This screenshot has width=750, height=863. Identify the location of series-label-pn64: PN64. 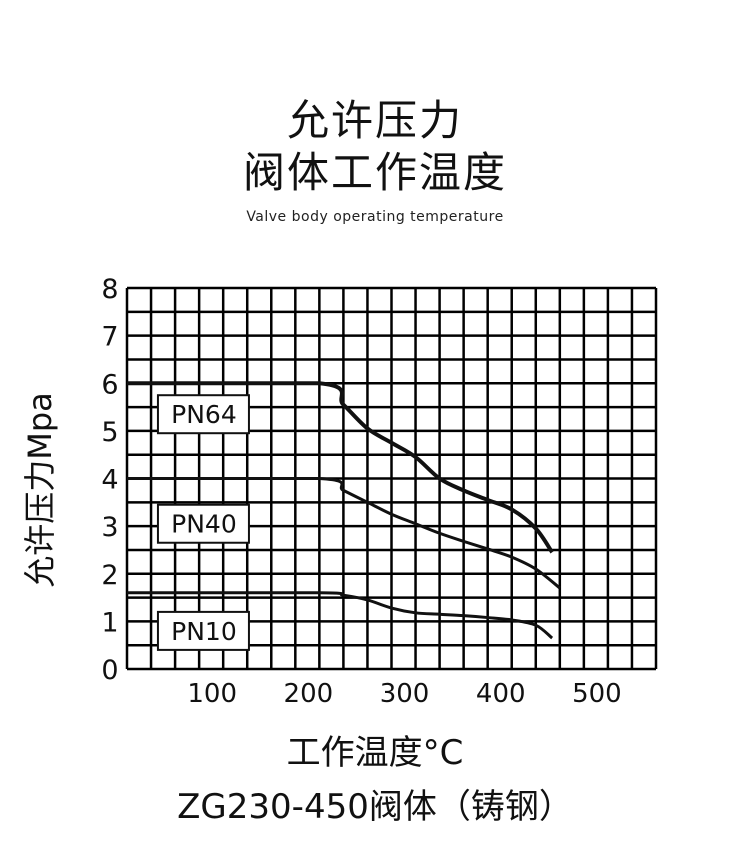
(203, 414).